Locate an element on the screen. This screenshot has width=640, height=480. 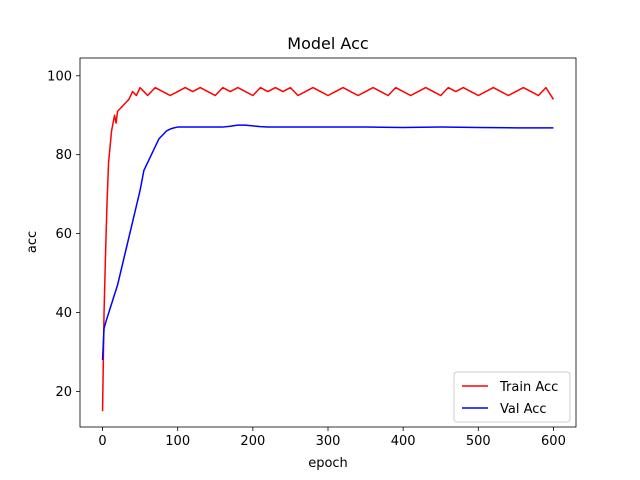
x-tick-label: 100 is located at coordinates (177, 441).